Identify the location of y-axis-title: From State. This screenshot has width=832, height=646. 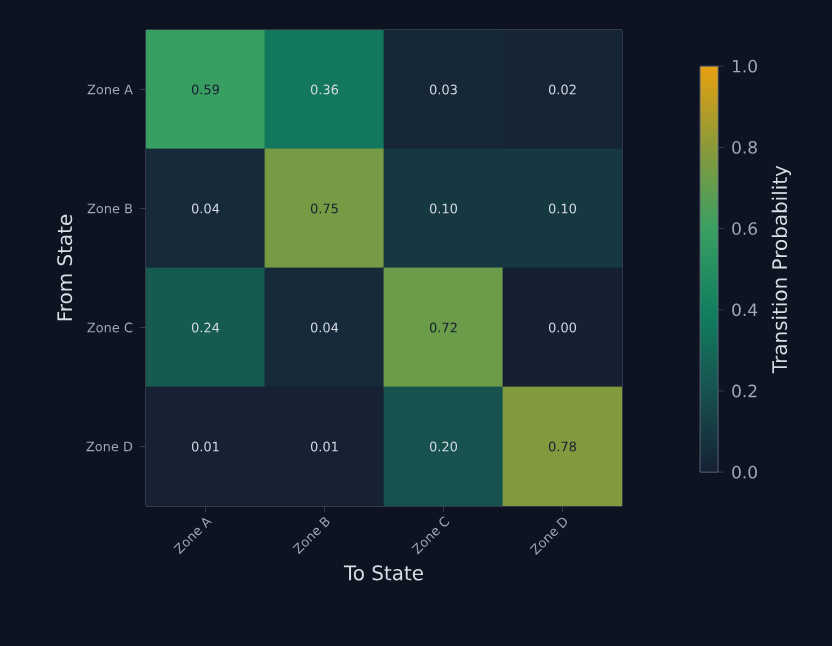
(65, 267).